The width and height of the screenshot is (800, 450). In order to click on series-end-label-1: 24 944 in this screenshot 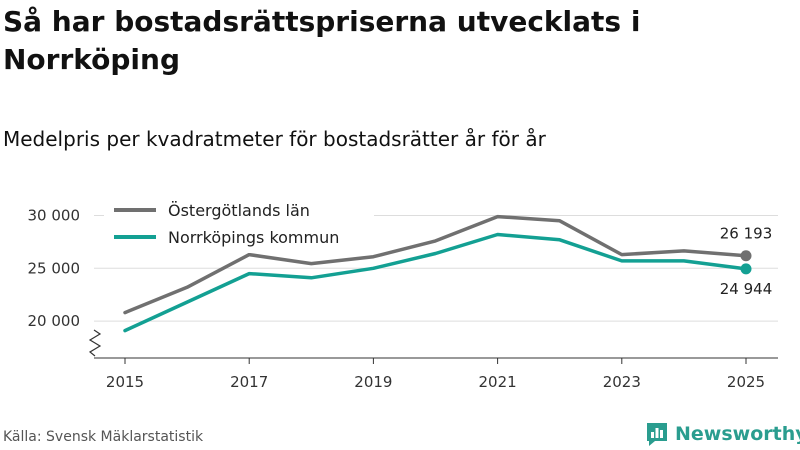, I will do `click(746, 289)`.